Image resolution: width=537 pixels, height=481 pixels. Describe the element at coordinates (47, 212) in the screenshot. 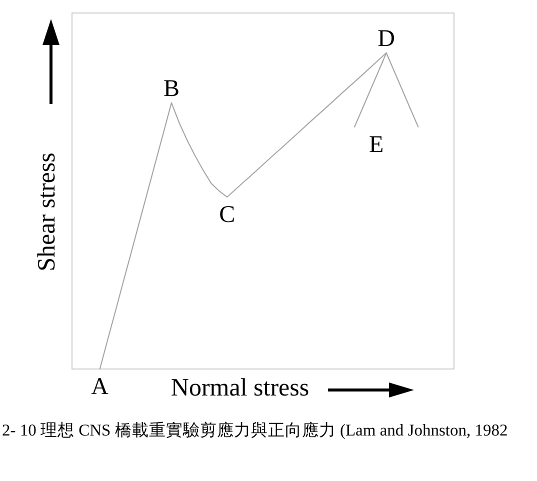

I see `y-axis-title: Shear stress` at that location.